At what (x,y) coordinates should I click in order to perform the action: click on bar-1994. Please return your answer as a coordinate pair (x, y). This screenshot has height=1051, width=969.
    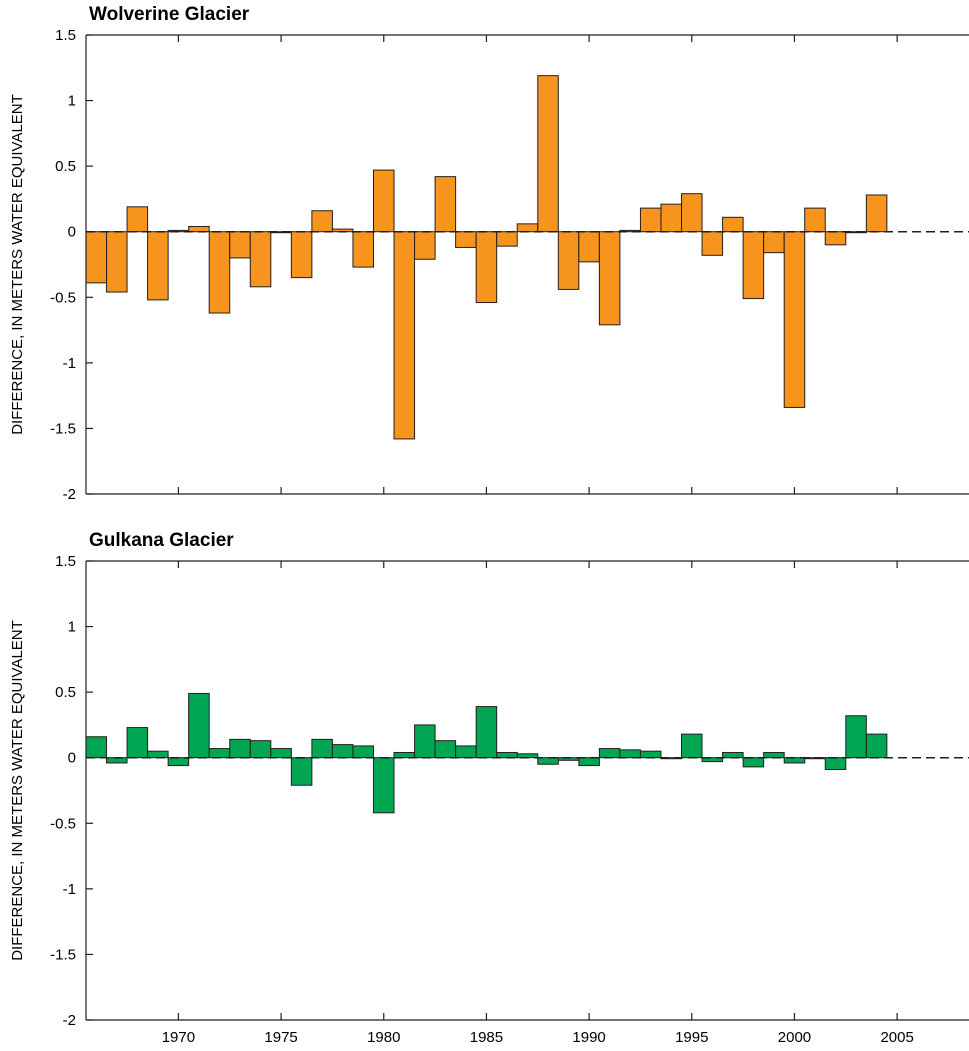
    Looking at the image, I should click on (671, 218).